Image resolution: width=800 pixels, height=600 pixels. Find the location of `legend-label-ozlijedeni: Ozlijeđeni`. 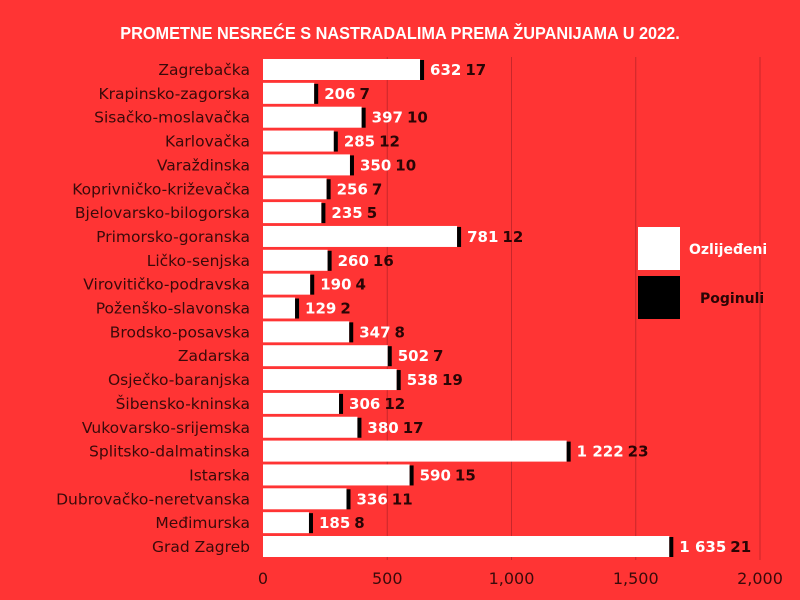

legend-label-ozlijedeni: Ozlijeđeni is located at coordinates (728, 250).